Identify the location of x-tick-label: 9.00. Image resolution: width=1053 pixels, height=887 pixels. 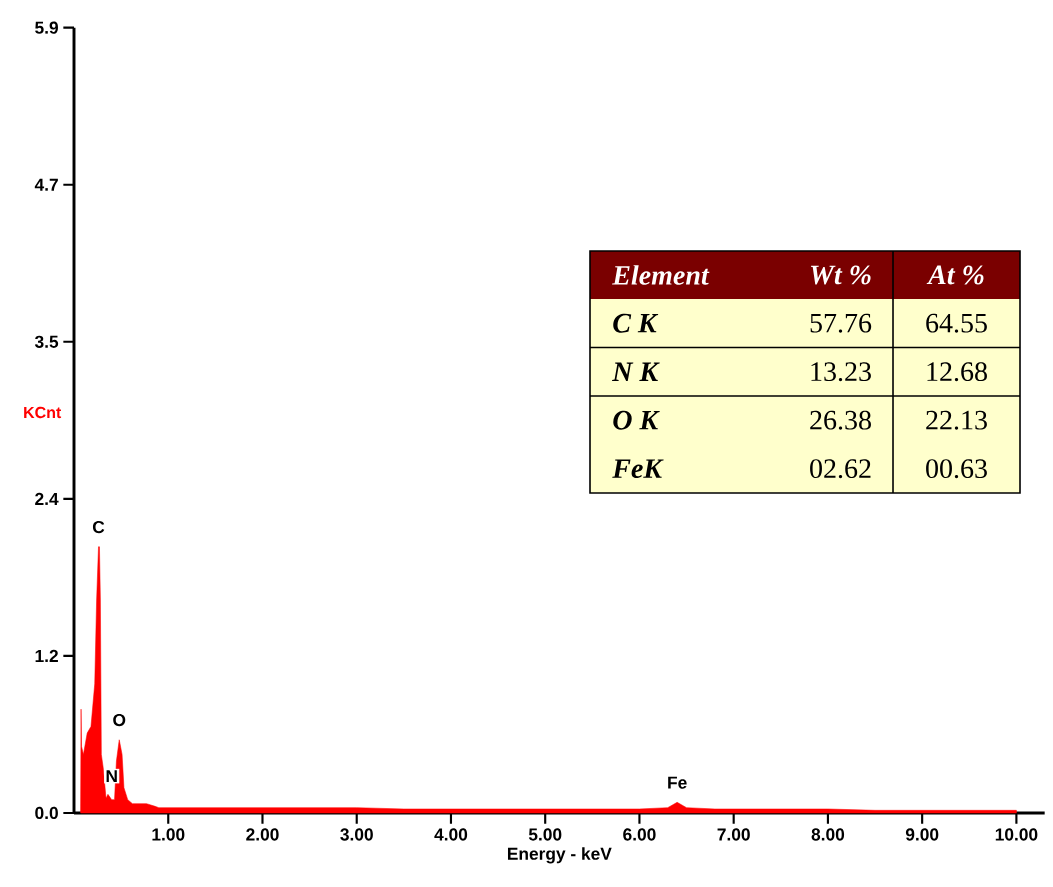
(922, 834).